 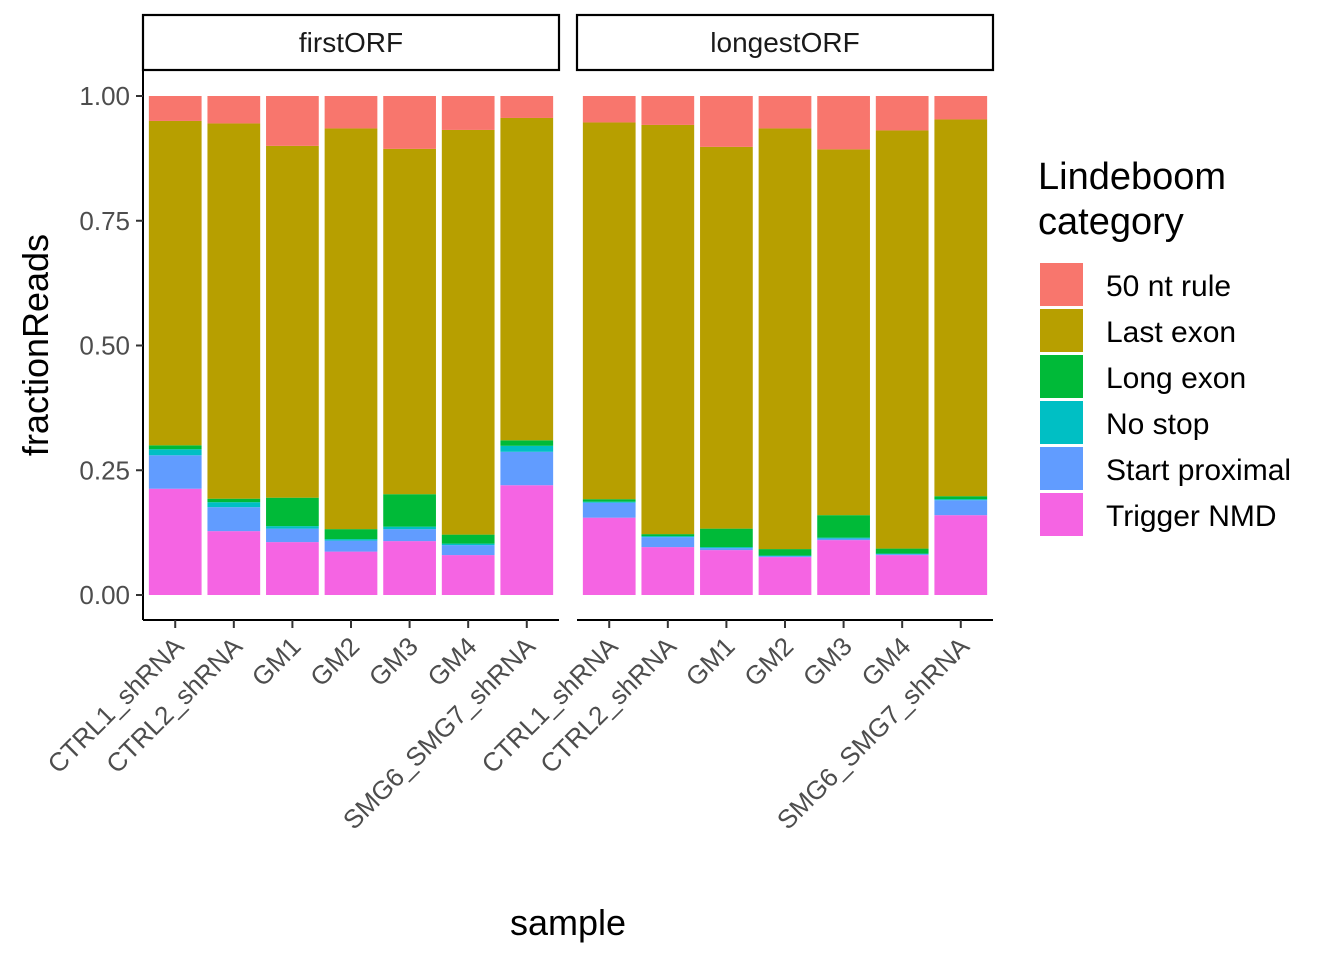 What do you see at coordinates (1176, 378) in the screenshot?
I see `legend-label: Long exon` at bounding box center [1176, 378].